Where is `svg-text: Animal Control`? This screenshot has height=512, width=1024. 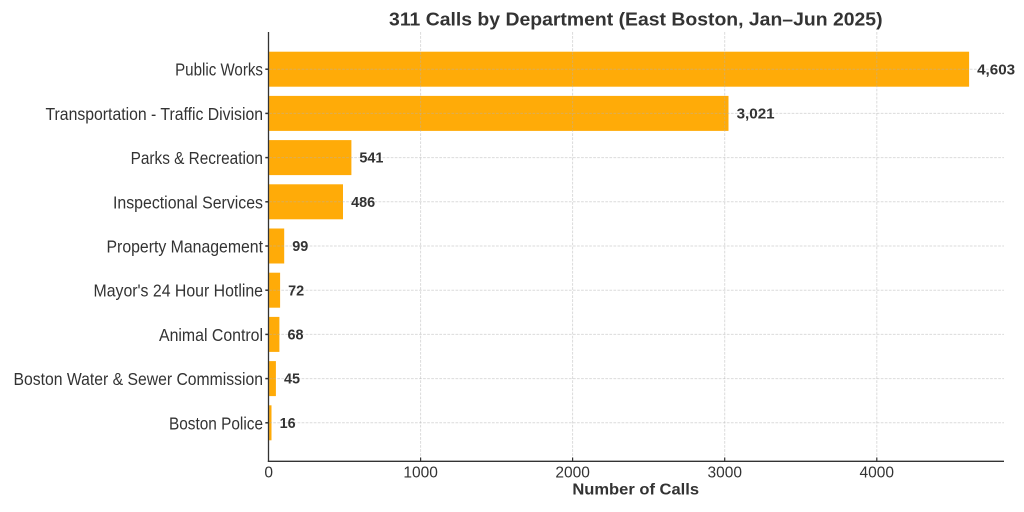
svg-text: Animal Control is located at coordinates (211, 335).